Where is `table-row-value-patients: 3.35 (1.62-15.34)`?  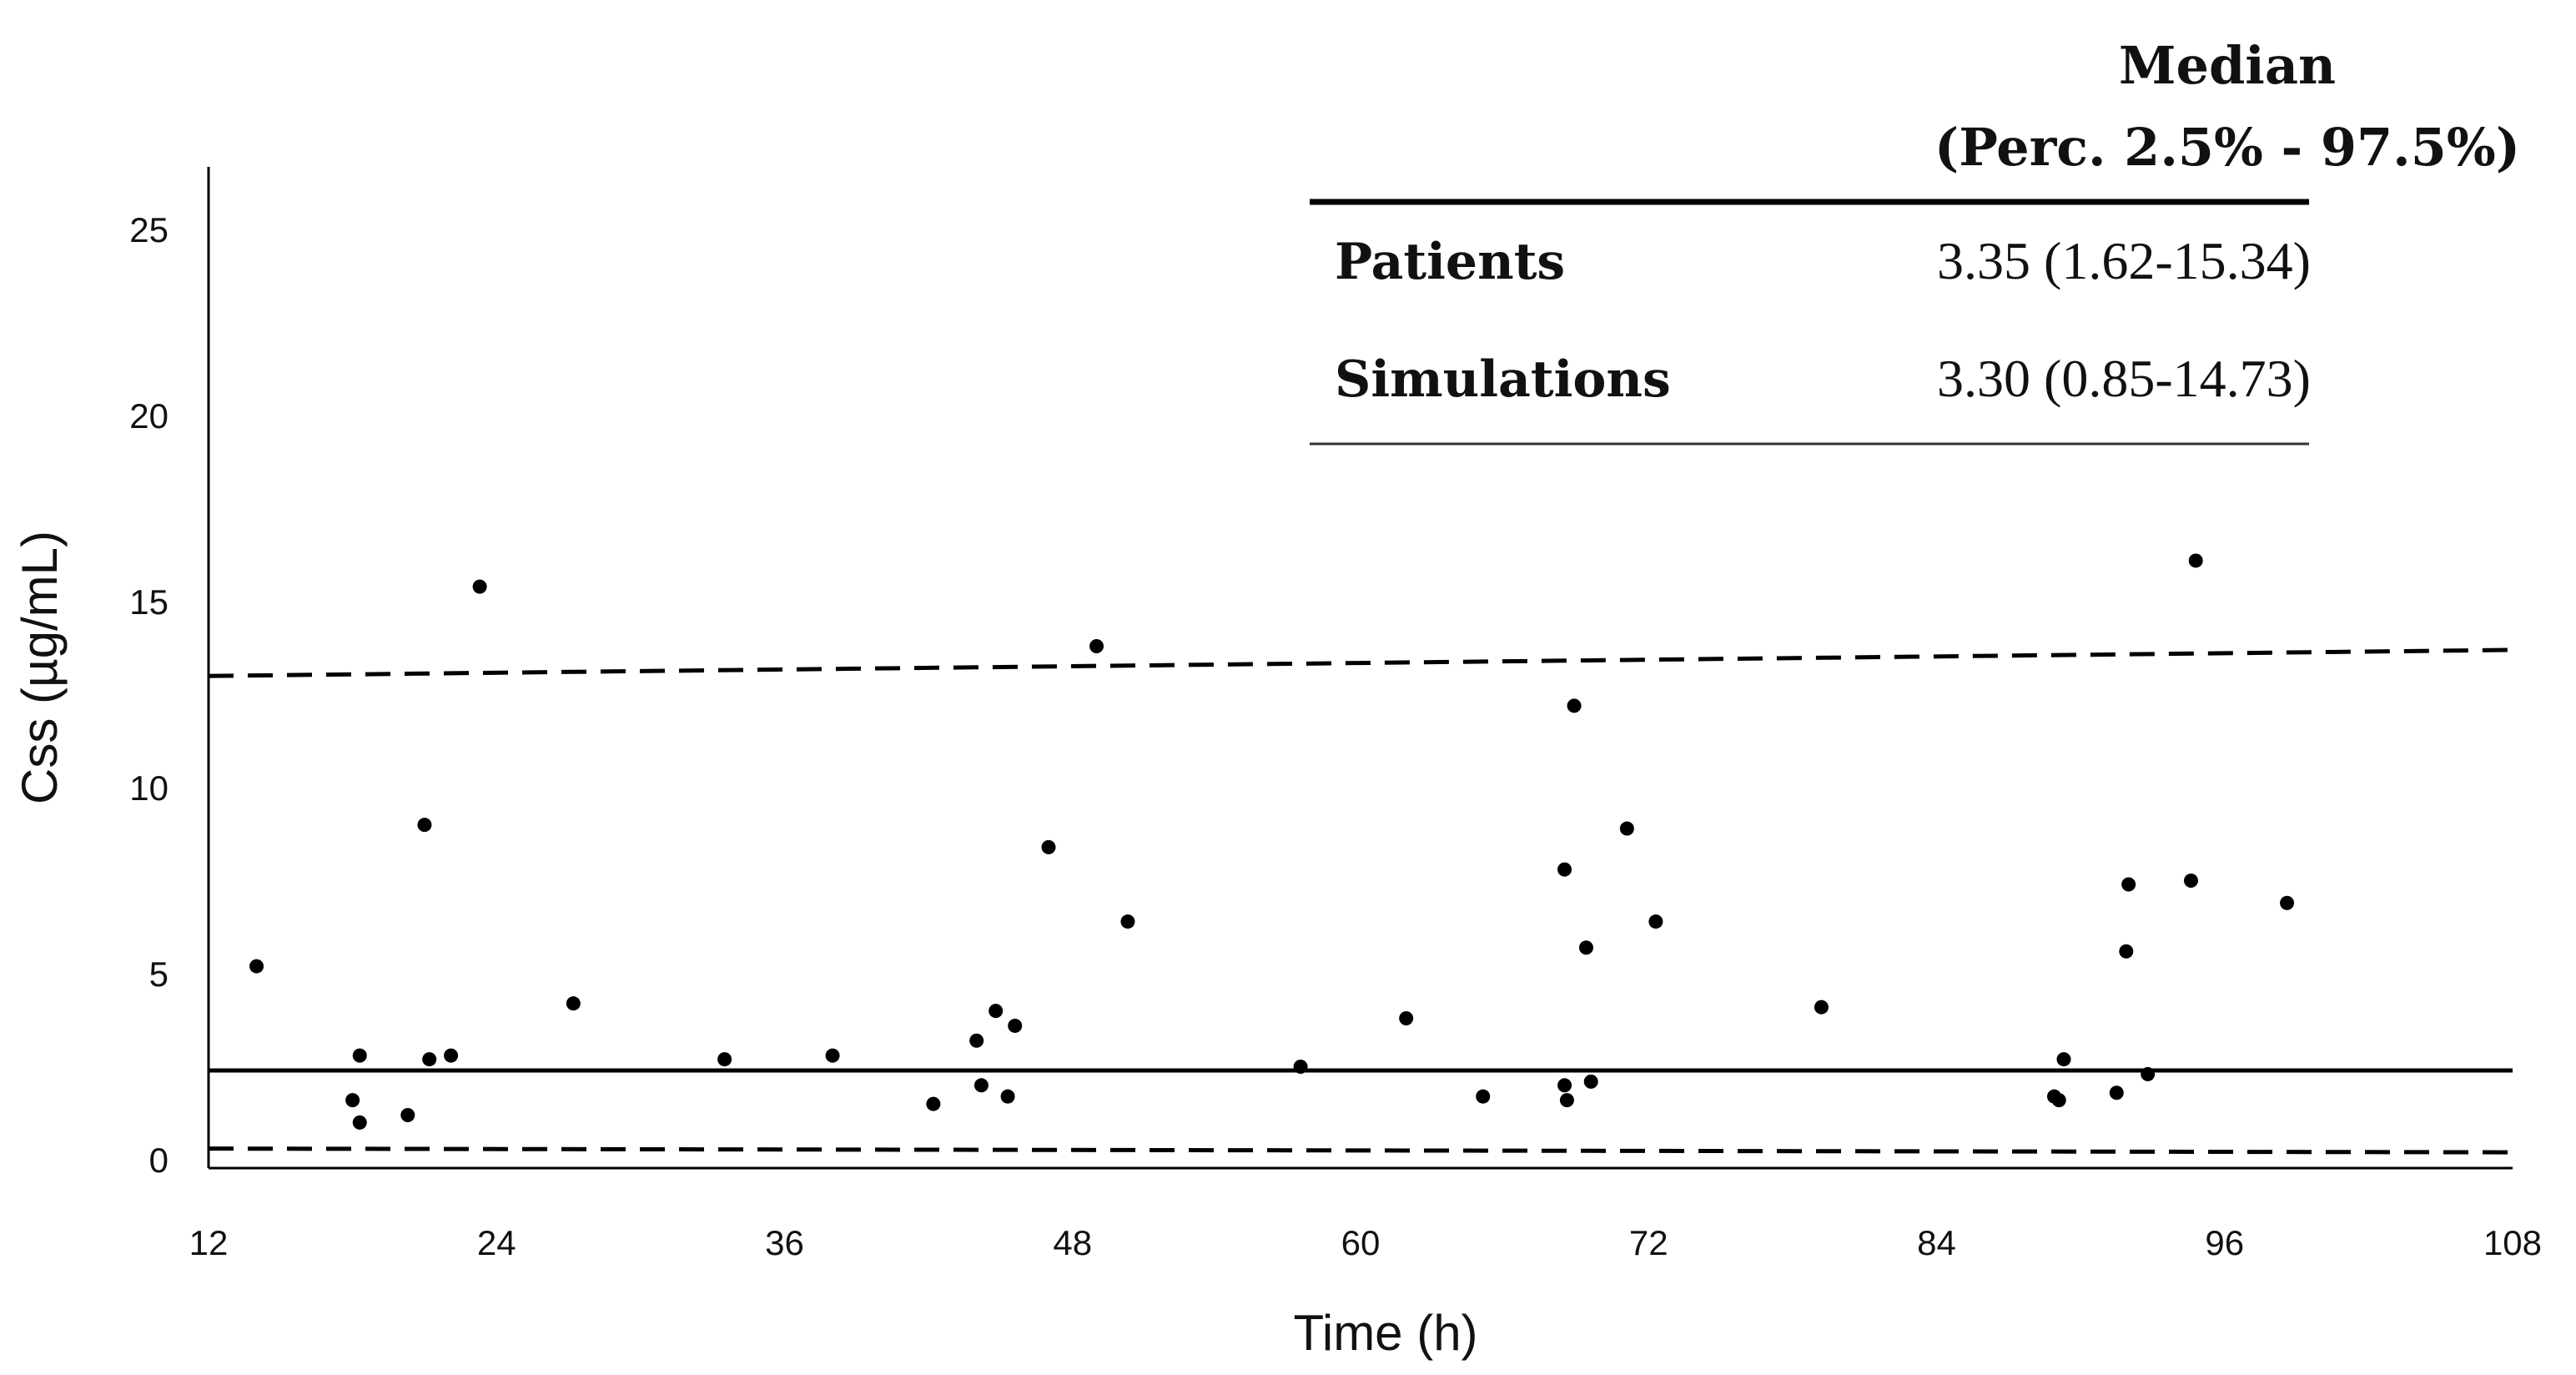
table-row-value-patients: 3.35 (1.62-15.34) is located at coordinates (2124, 260).